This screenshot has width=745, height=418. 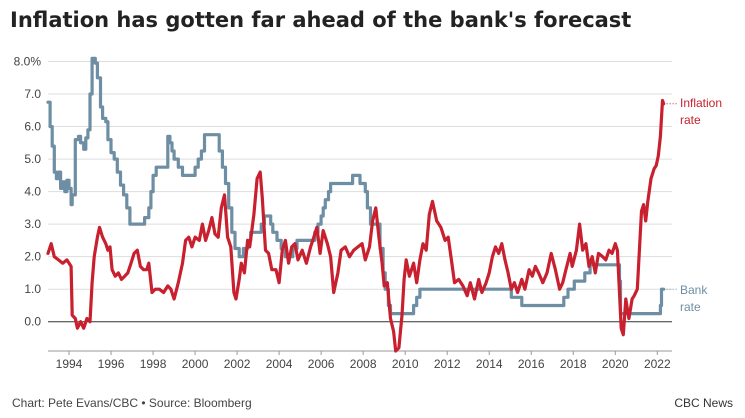 What do you see at coordinates (32, 322) in the screenshot?
I see `y-tick-label: 0.0` at bounding box center [32, 322].